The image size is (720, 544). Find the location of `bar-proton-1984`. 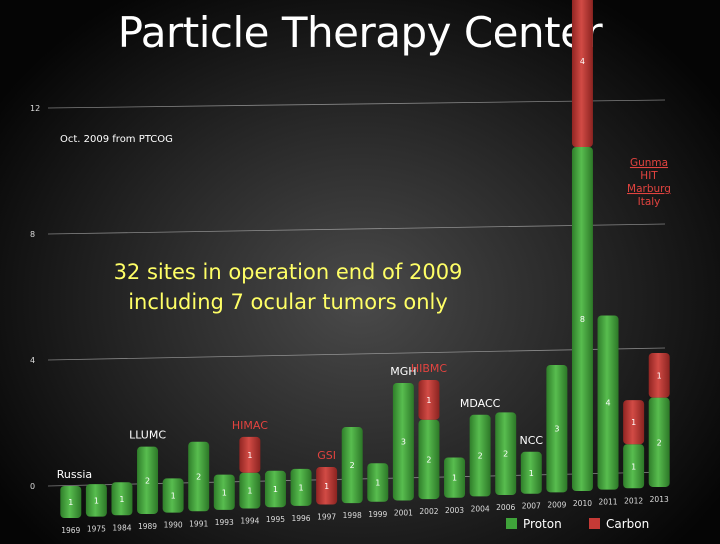

bar-proton-1984 is located at coordinates (122, 499).